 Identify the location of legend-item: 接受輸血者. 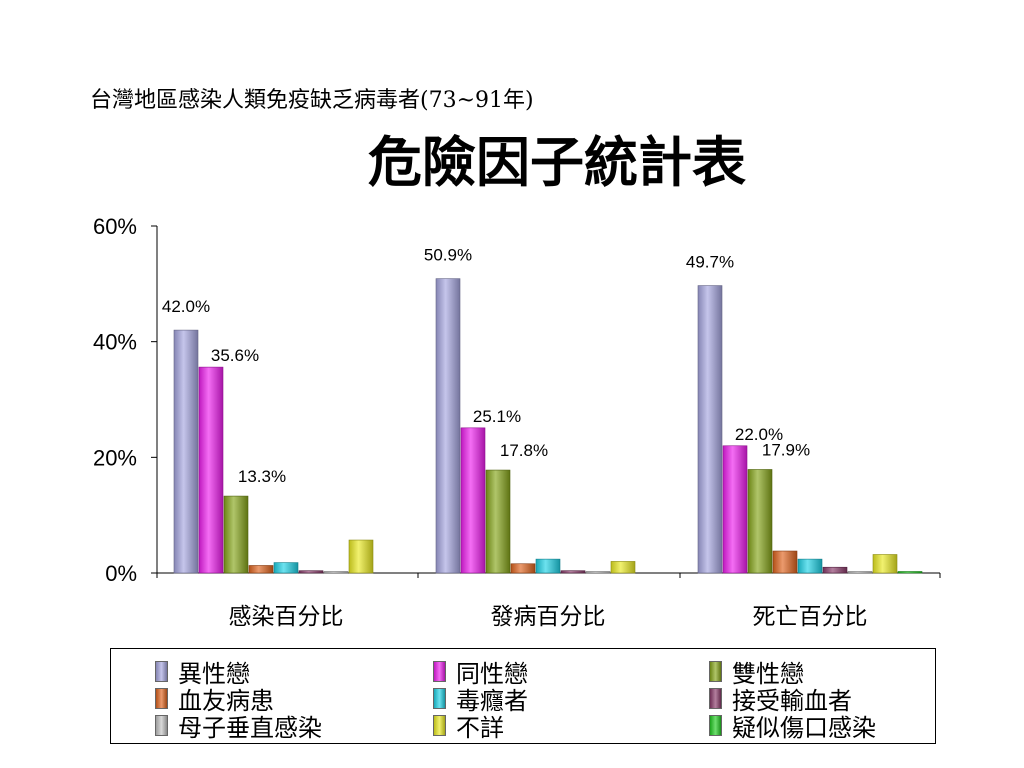
(780, 699).